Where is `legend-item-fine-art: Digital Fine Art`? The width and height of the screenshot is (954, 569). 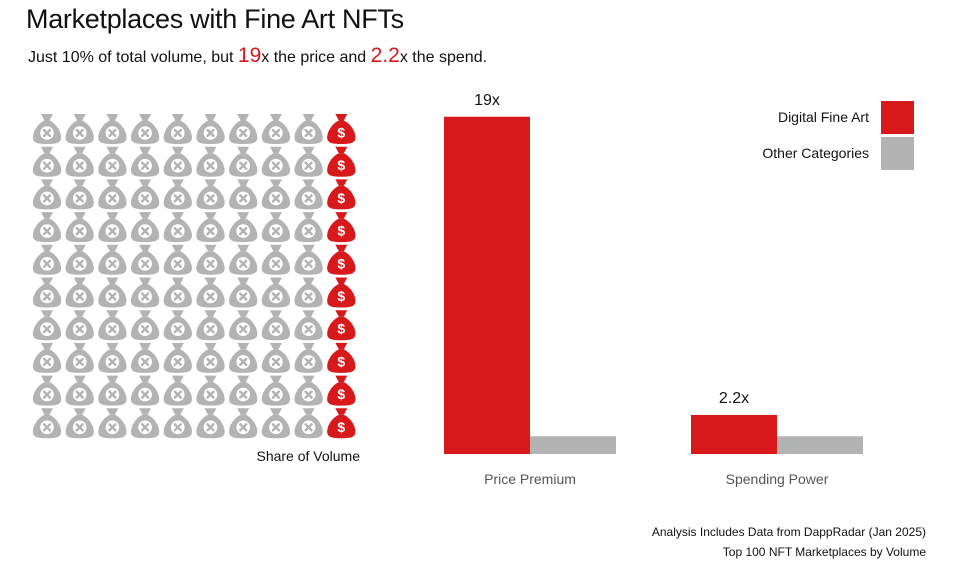
legend-item-fine-art: Digital Fine Art is located at coordinates (838, 117).